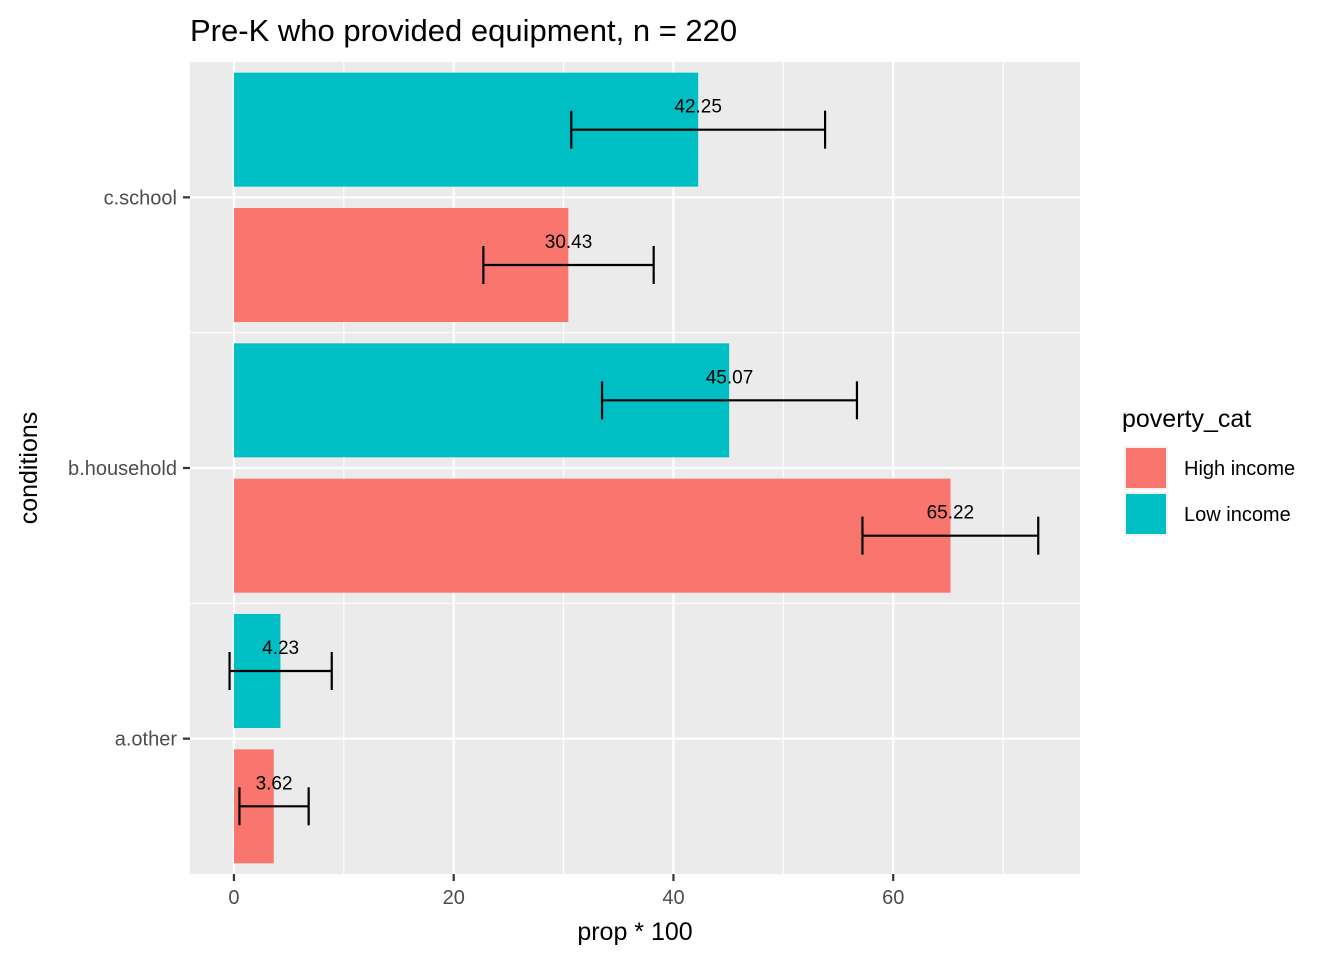 This screenshot has height=960, width=1344. Describe the element at coordinates (673, 898) in the screenshot. I see `x-tick-label: 40` at that location.